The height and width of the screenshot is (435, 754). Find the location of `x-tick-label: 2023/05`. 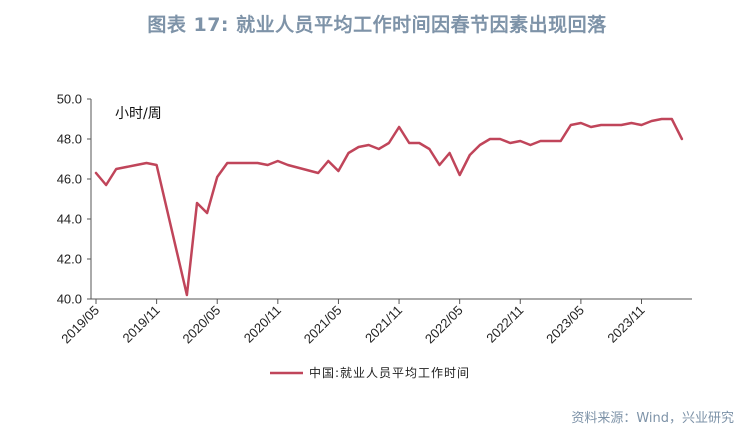

x-tick-label: 2023/05 is located at coordinates (565, 325).